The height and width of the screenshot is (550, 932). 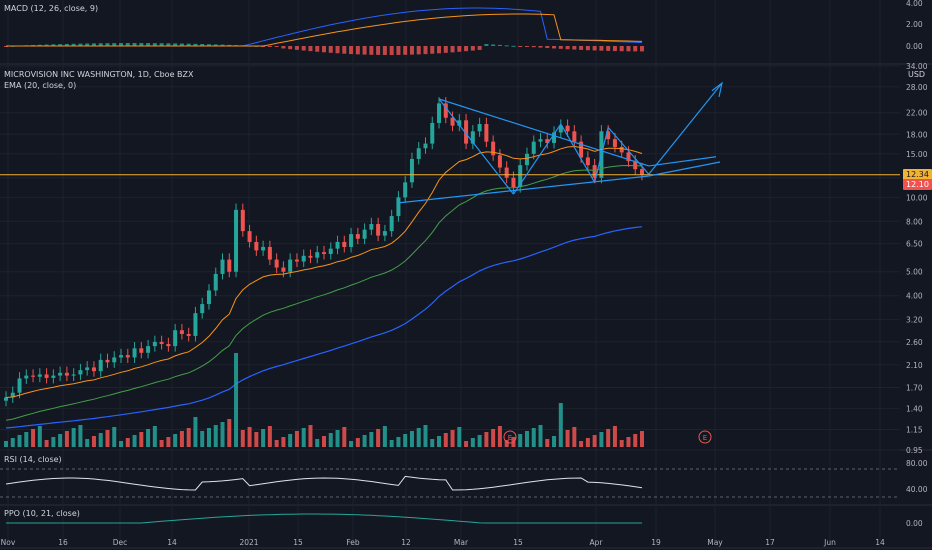 I want to click on price-tick-label: 18.00, so click(x=917, y=134).